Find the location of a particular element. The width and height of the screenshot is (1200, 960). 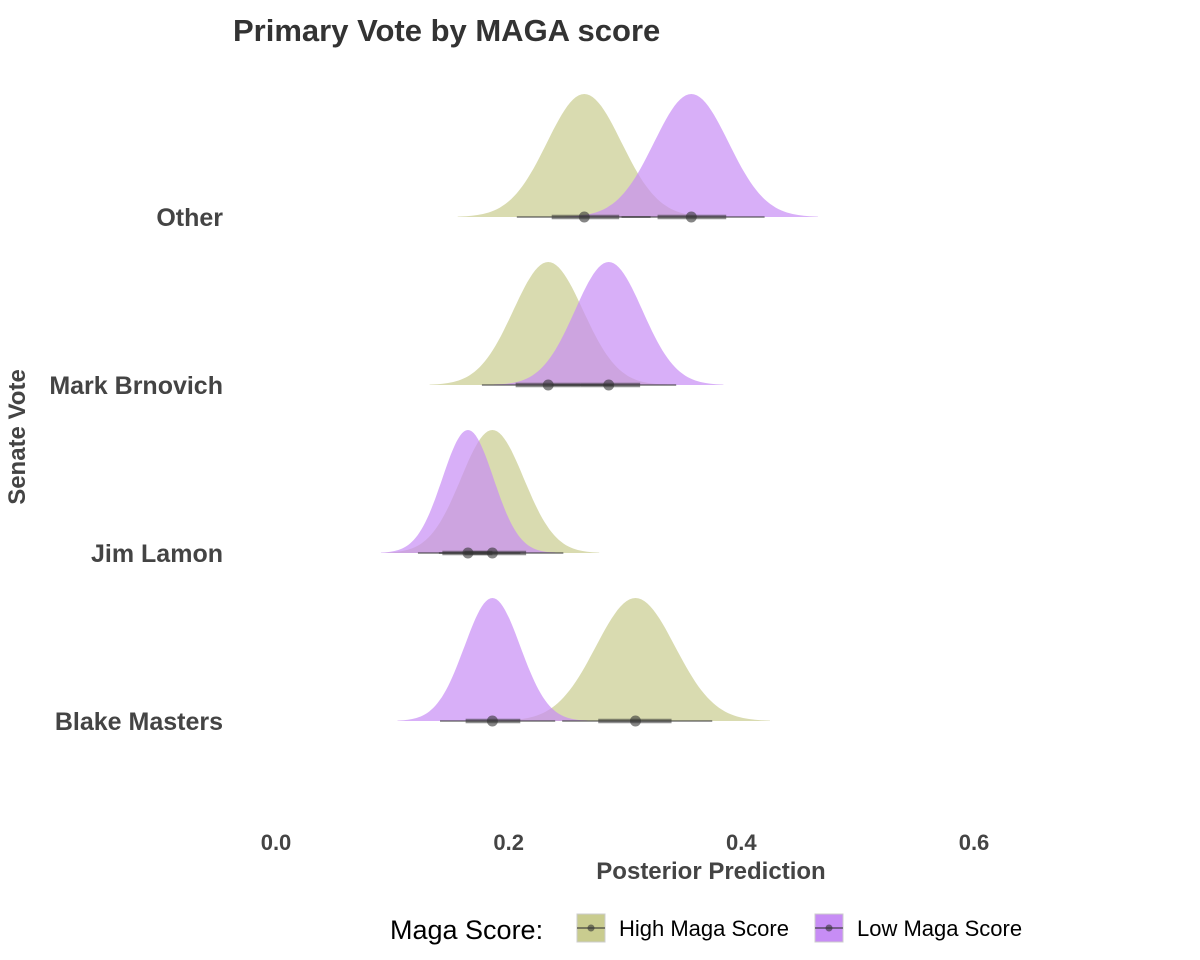

point-interval-low-maga-score-mark-brnovich is located at coordinates (614, 385).